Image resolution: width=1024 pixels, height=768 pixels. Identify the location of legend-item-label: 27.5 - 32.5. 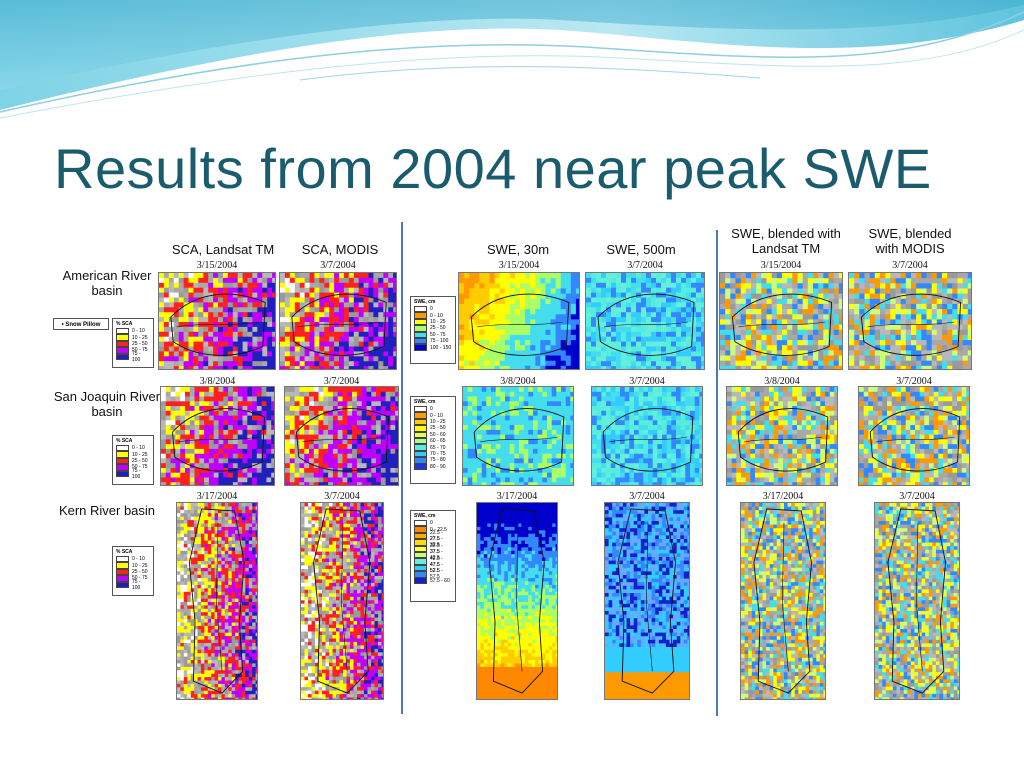
(436, 542).